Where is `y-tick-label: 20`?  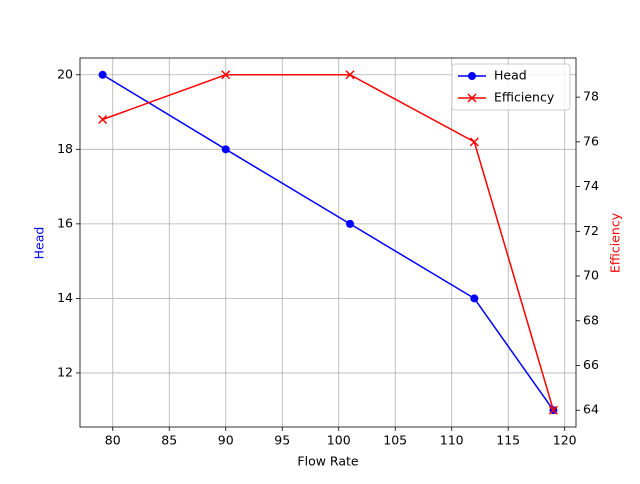
y-tick-label: 20 is located at coordinates (65, 73).